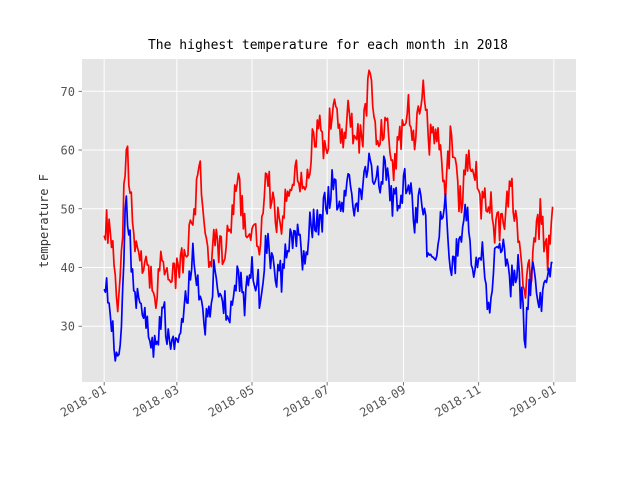 The width and height of the screenshot is (640, 480). I want to click on y-tick-label: 40, so click(68, 268).